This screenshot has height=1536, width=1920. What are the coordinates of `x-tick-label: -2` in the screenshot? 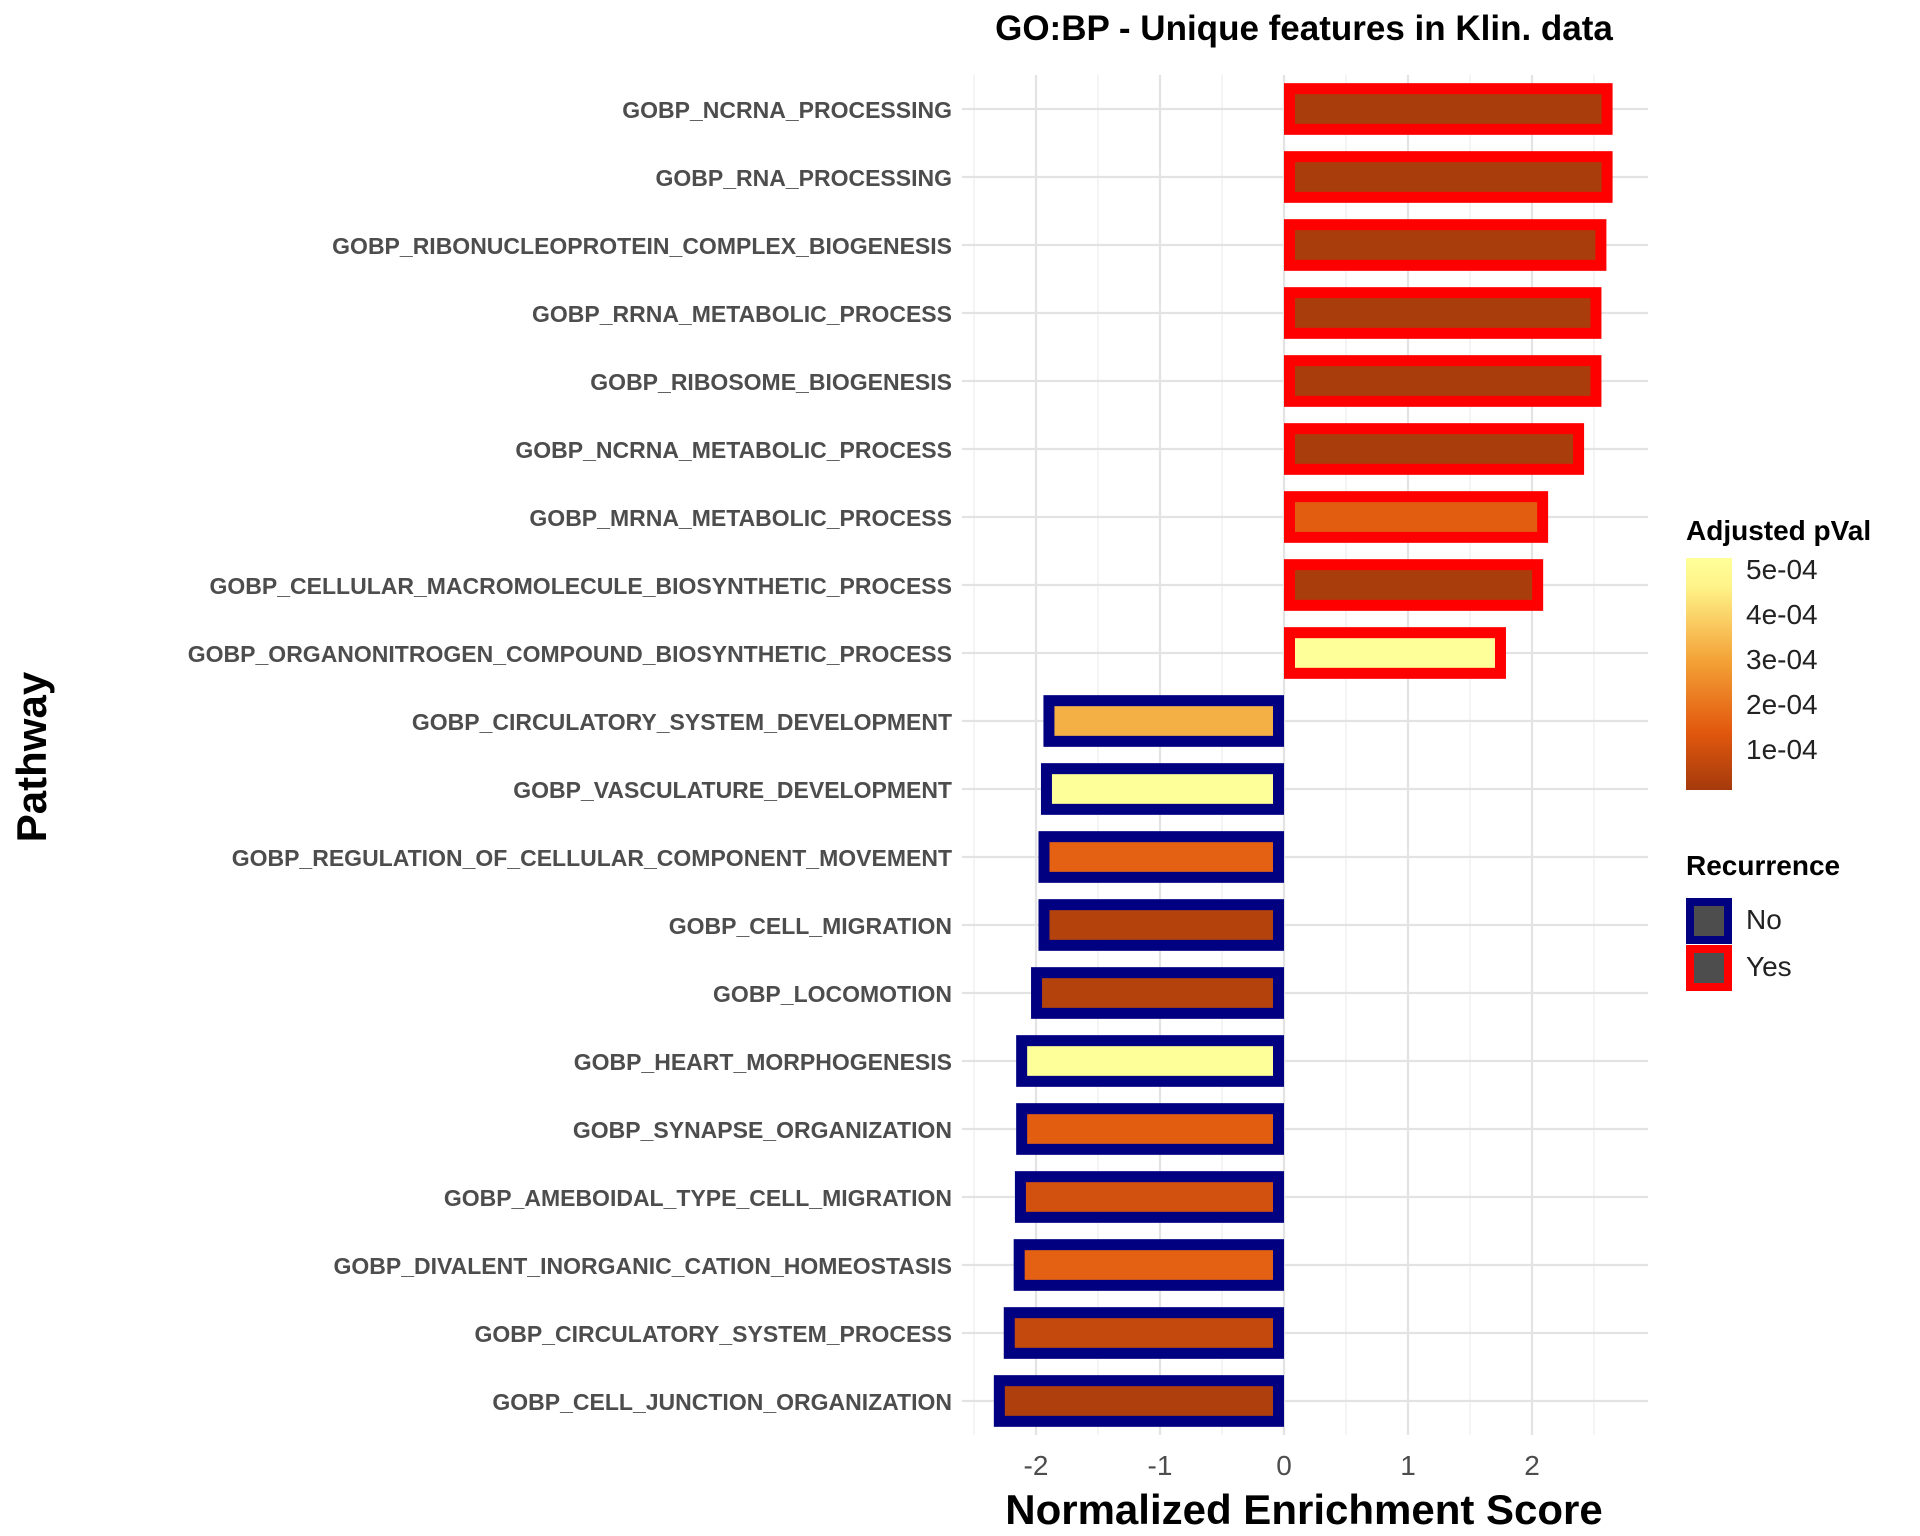 It's located at (1036, 1465).